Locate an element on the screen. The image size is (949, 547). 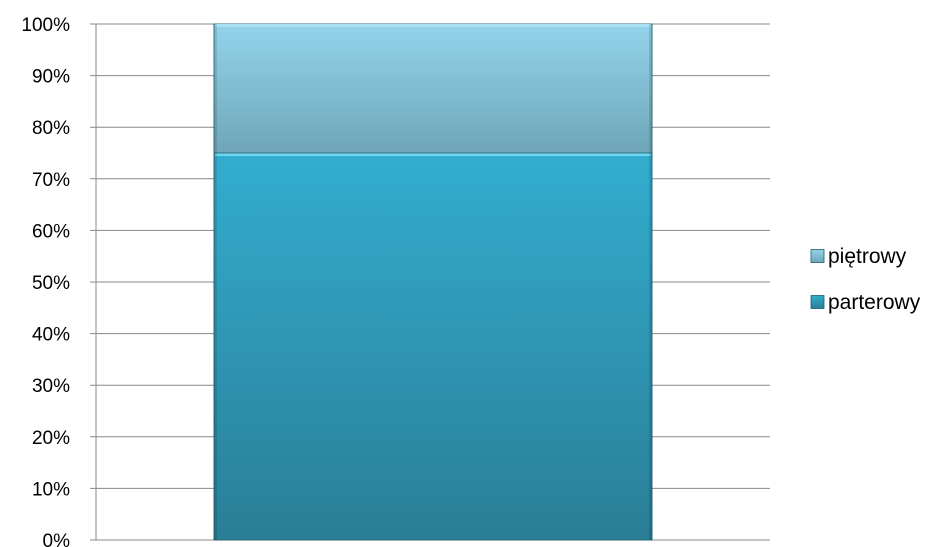
y-tick-label: 10% is located at coordinates (51, 489).